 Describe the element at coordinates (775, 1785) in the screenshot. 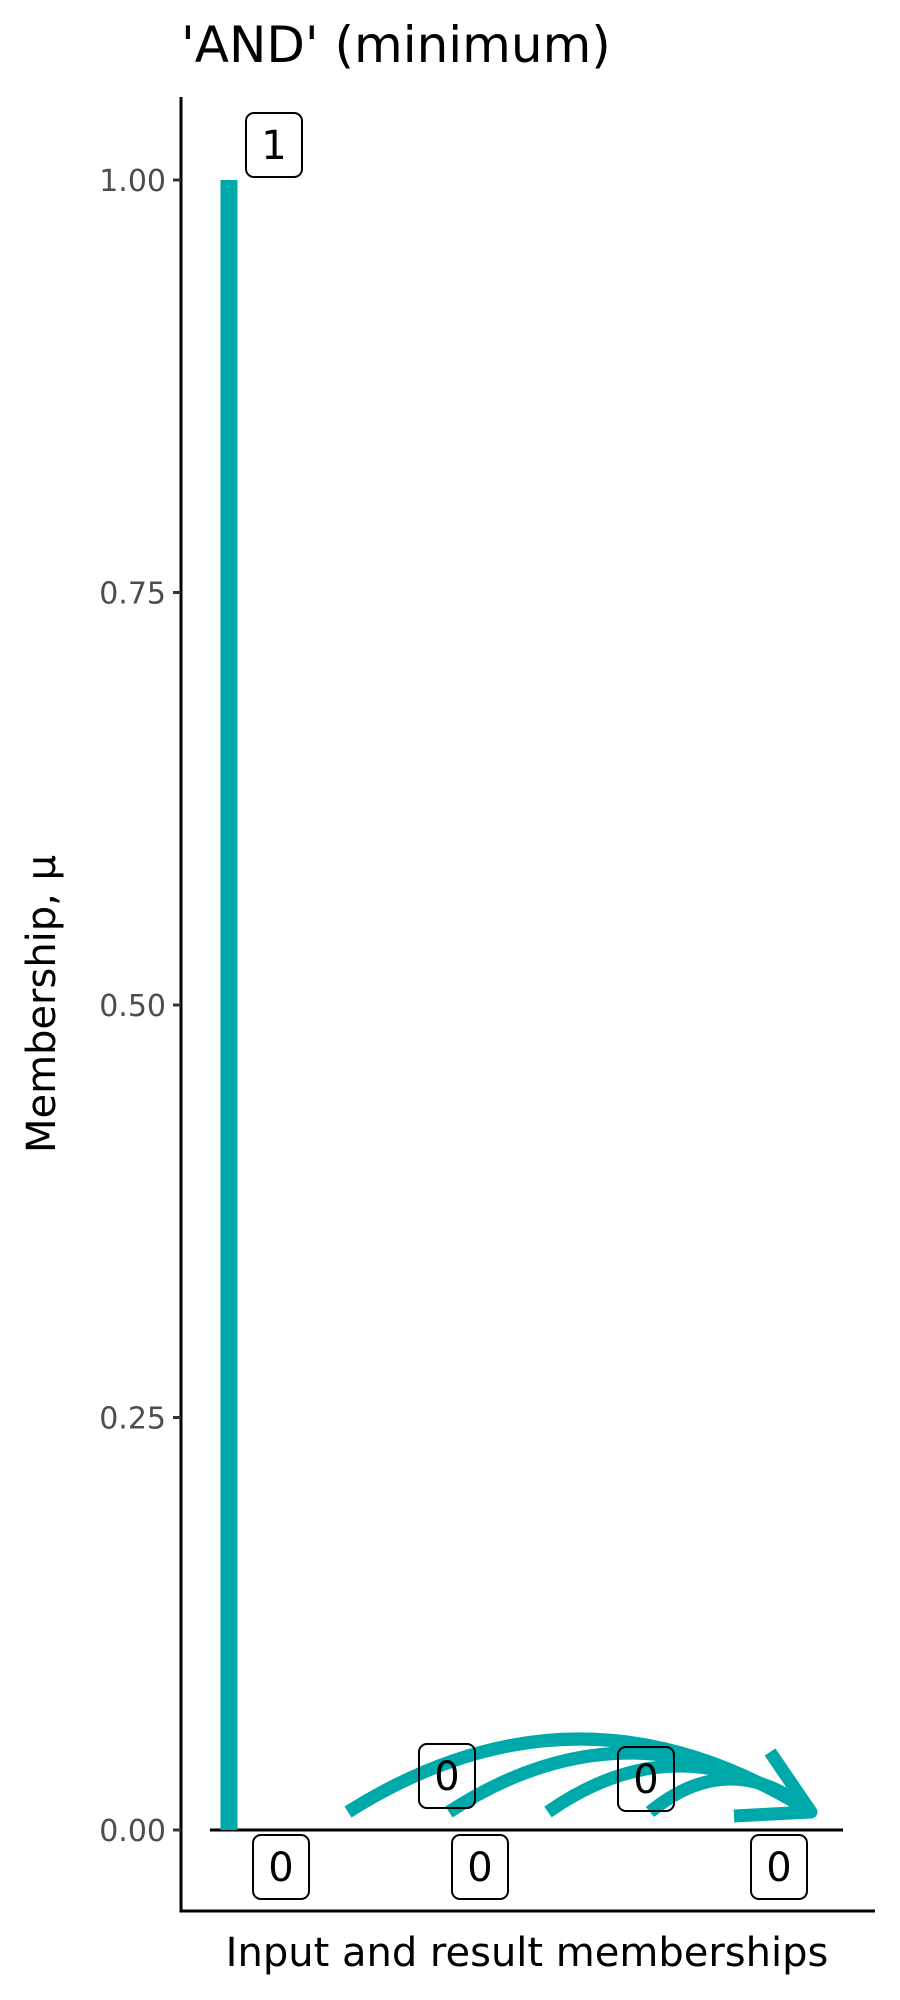

I see `arrow-head` at that location.